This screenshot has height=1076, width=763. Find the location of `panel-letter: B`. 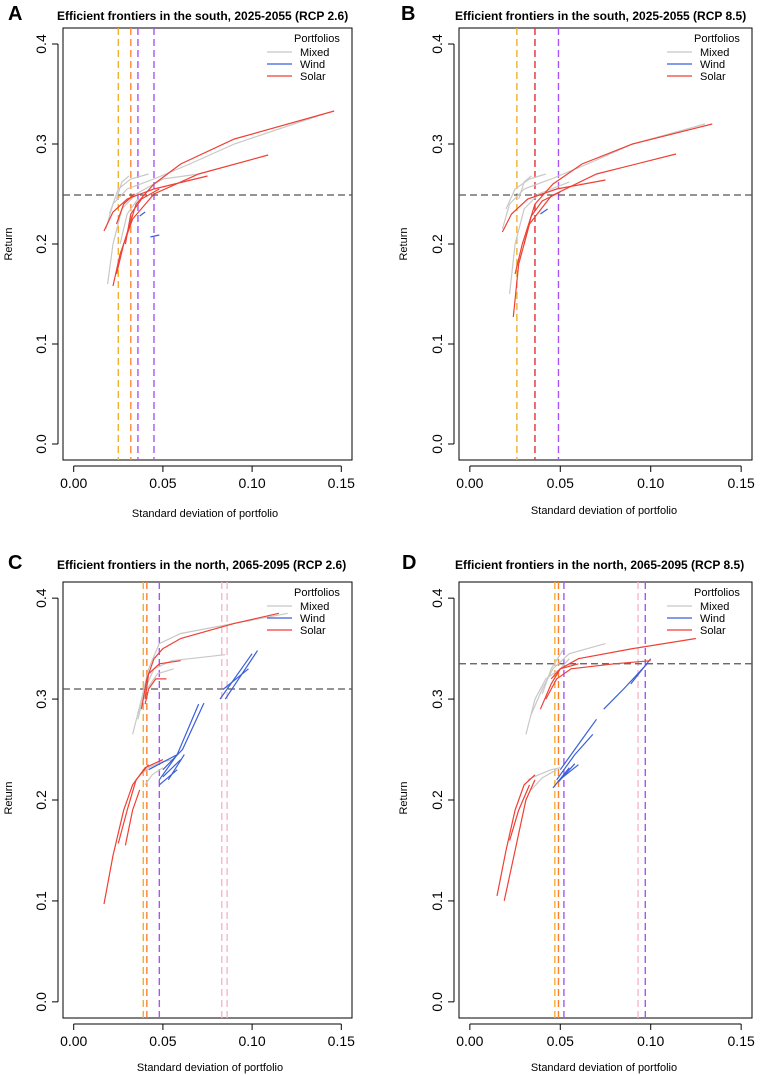

panel-letter: B is located at coordinates (408, 14).